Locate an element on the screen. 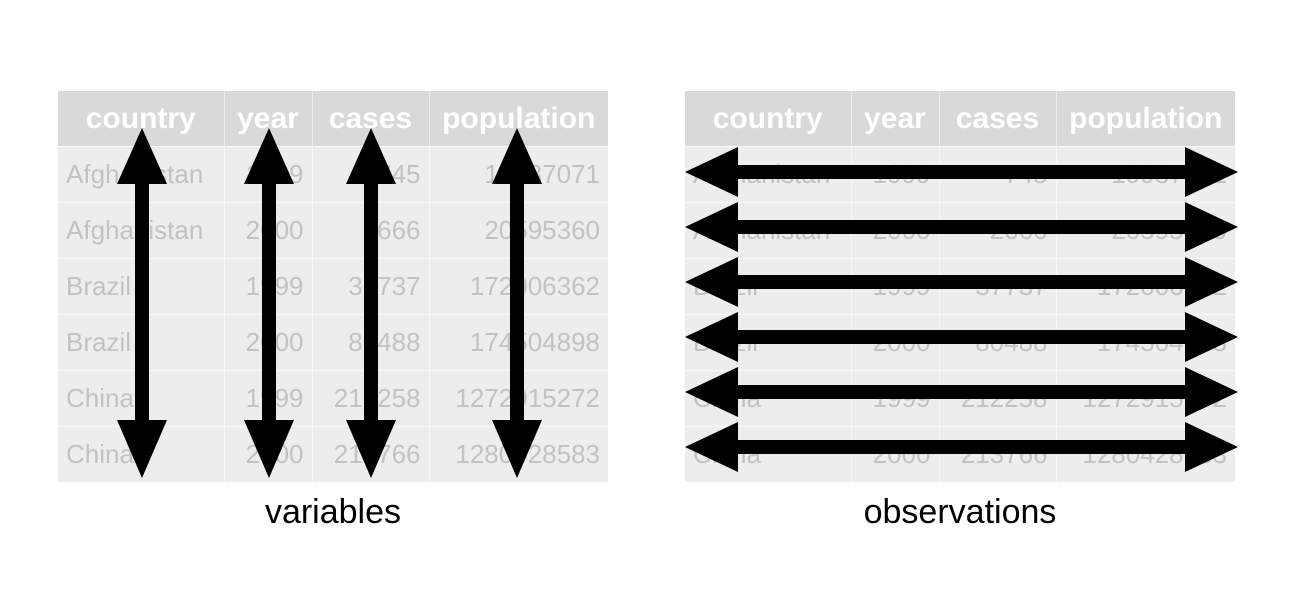 The width and height of the screenshot is (1298, 600). observations-caption: observations is located at coordinates (960, 512).